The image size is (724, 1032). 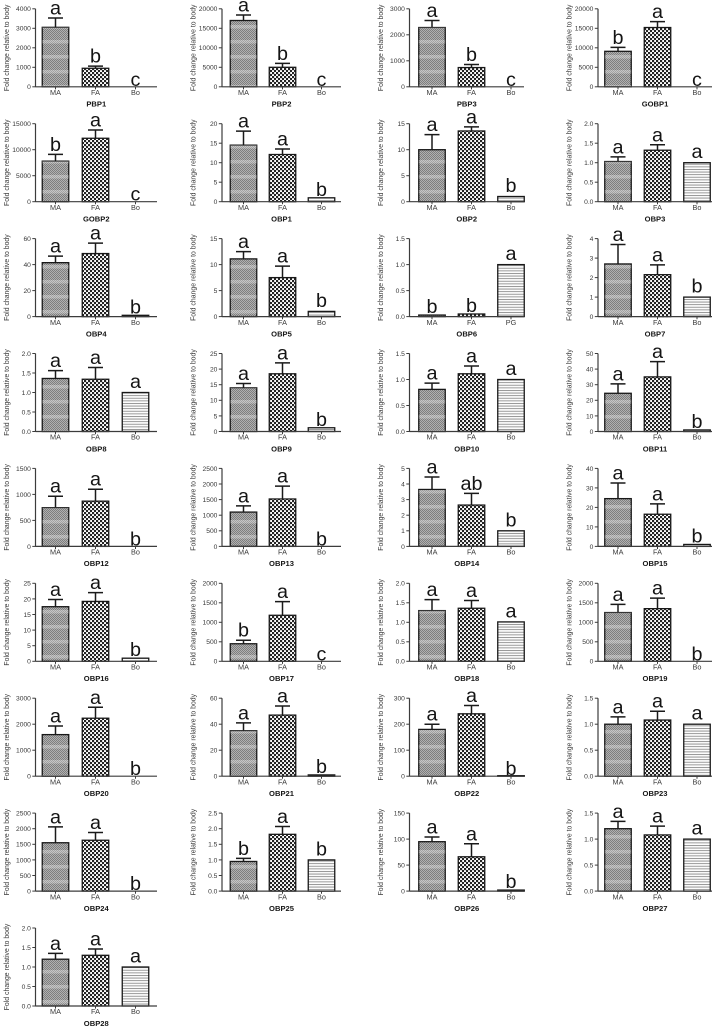 What do you see at coordinates (282, 908) in the screenshot?
I see `svg-text: OBP25` at bounding box center [282, 908].